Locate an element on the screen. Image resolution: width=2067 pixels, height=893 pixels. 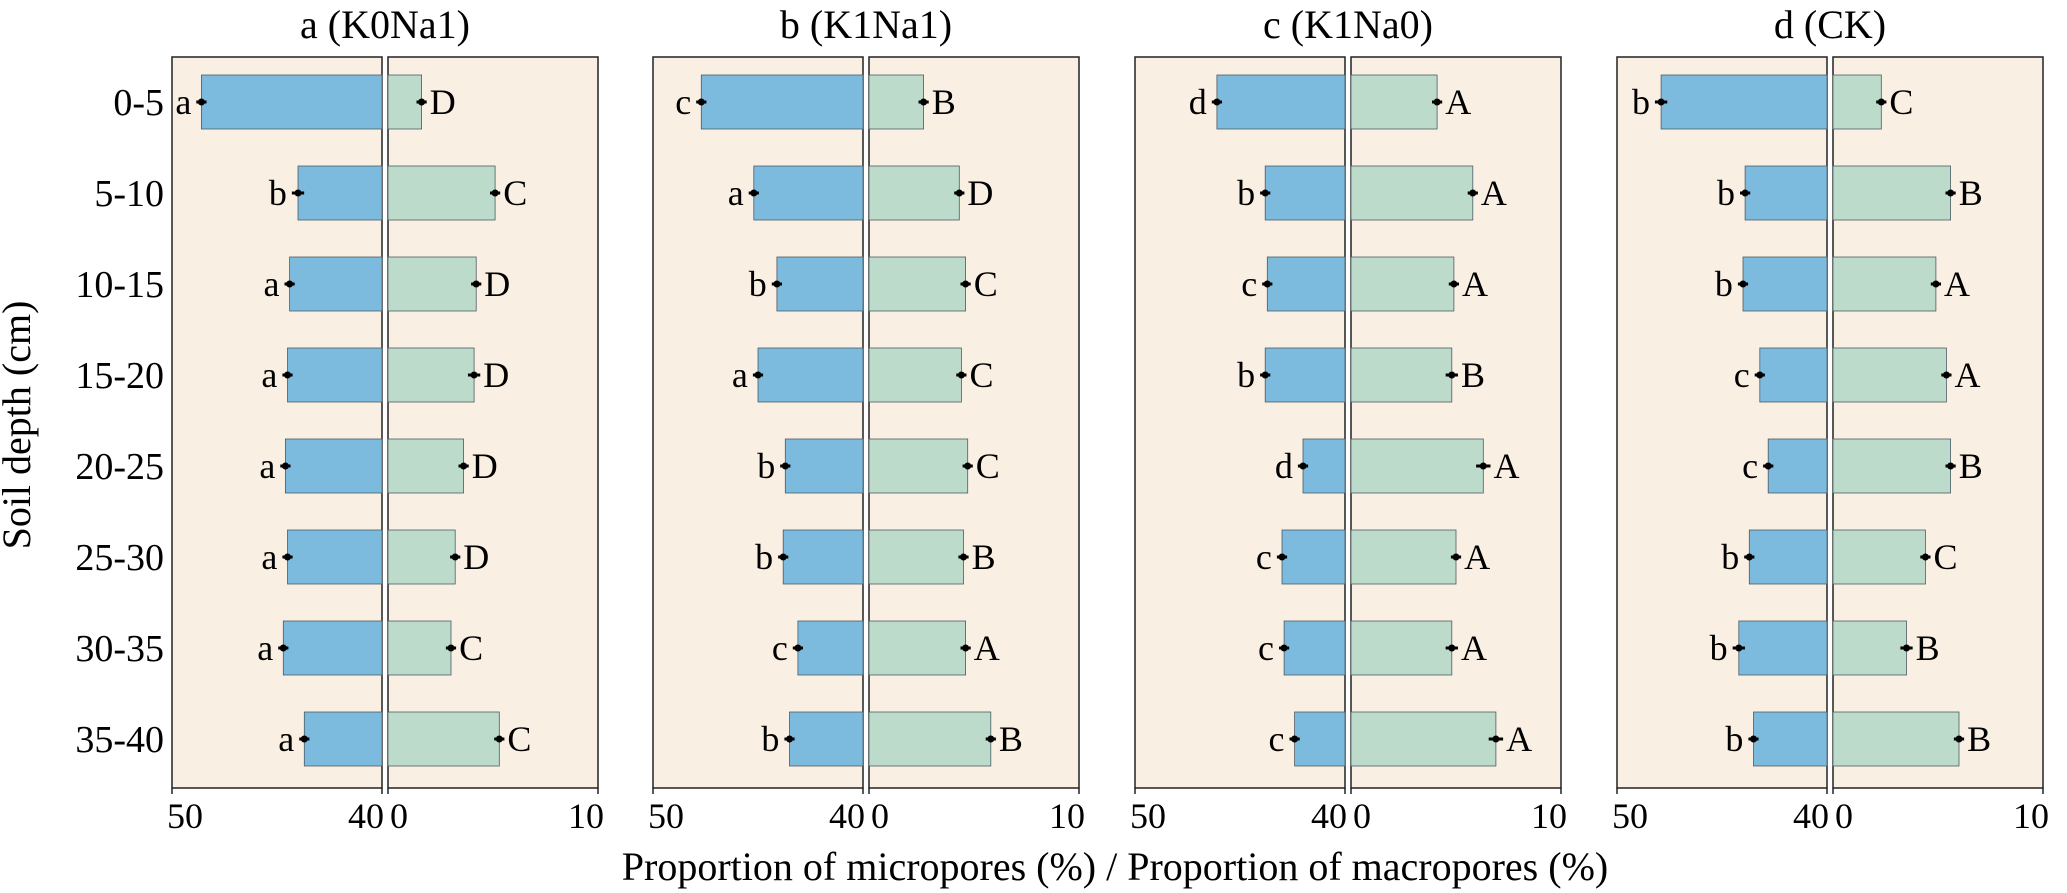
y-tick-label: 30-35 is located at coordinates (119, 649).